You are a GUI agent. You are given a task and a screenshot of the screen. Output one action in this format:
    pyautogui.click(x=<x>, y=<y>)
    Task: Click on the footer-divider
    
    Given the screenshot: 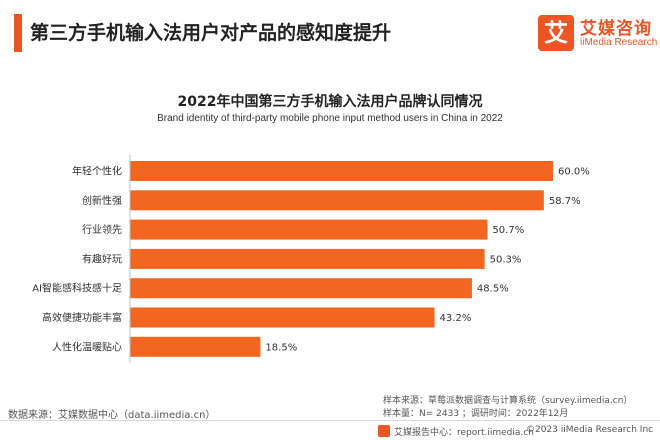 What is the action you would take?
    pyautogui.click(x=330, y=420)
    